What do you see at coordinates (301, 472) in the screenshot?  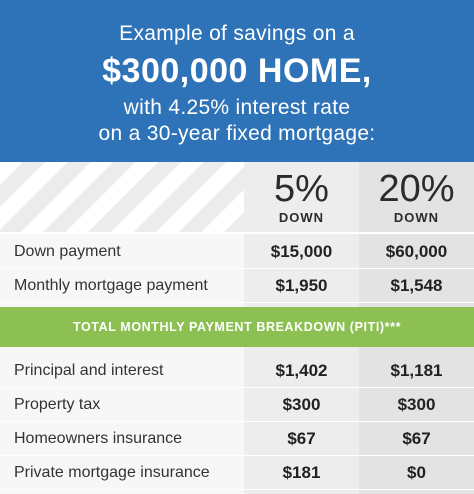 I see `row-value-5-percent: $181` at bounding box center [301, 472].